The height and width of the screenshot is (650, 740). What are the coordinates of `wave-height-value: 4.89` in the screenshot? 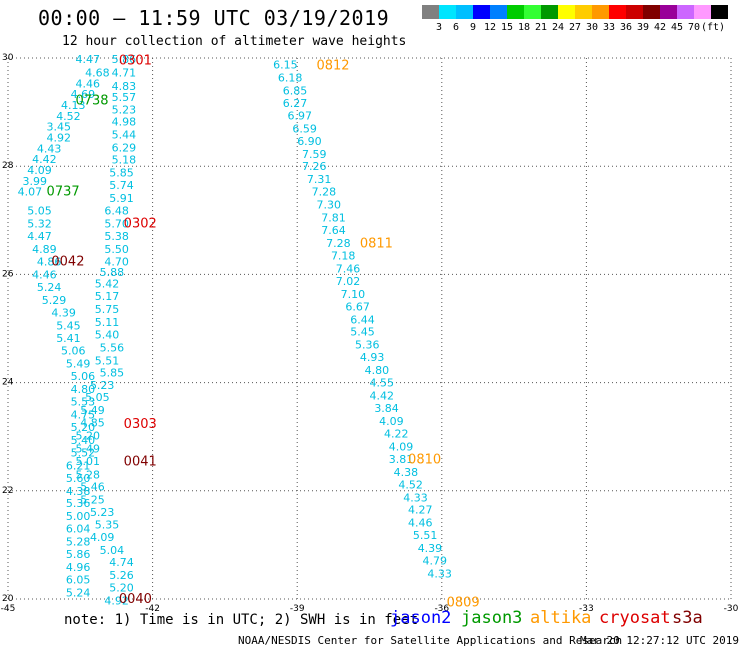 It's located at (44, 249).